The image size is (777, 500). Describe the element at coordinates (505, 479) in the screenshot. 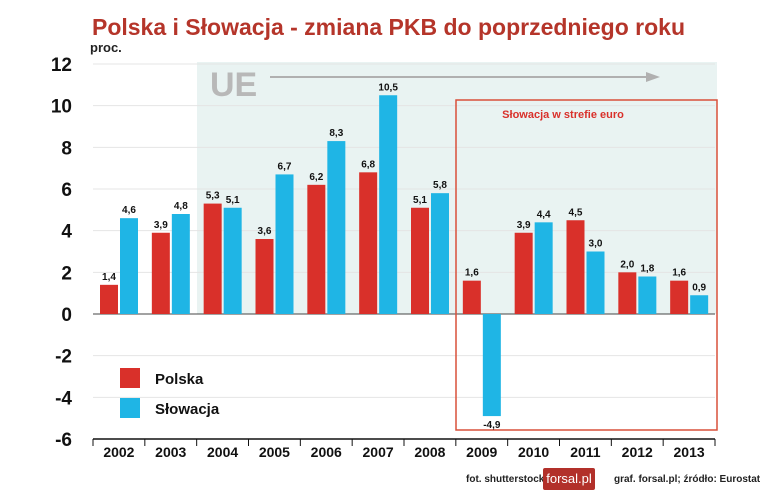

I see `photo-credit: fot. shutterstock` at that location.